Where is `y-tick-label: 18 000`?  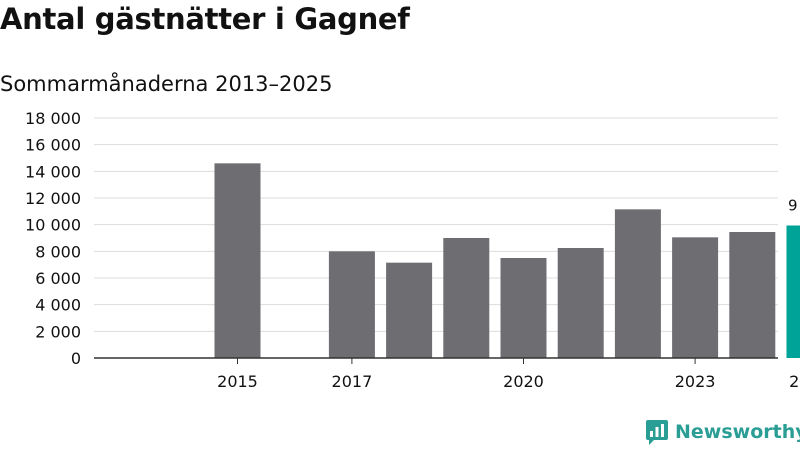
y-tick-label: 18 000 is located at coordinates (53, 118).